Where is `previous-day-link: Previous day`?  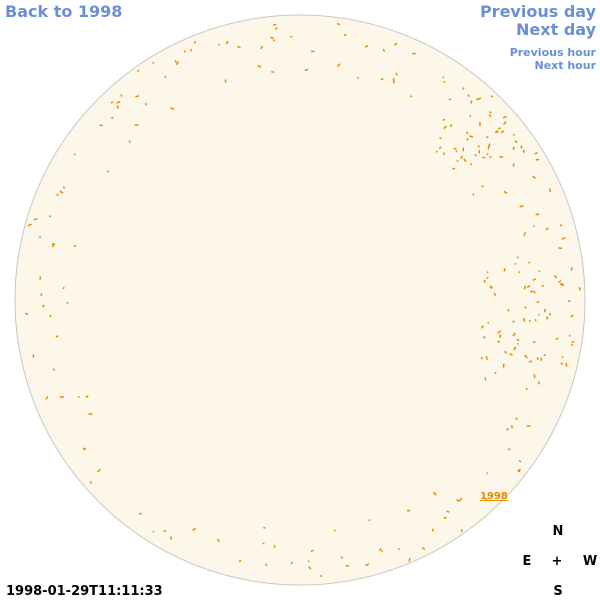 previous-day-link: Previous day is located at coordinates (538, 11).